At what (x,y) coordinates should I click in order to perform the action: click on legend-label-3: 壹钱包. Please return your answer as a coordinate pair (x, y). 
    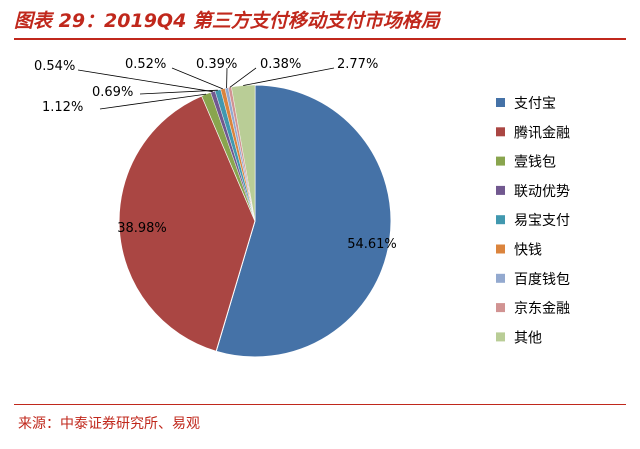
    Looking at the image, I should click on (535, 163).